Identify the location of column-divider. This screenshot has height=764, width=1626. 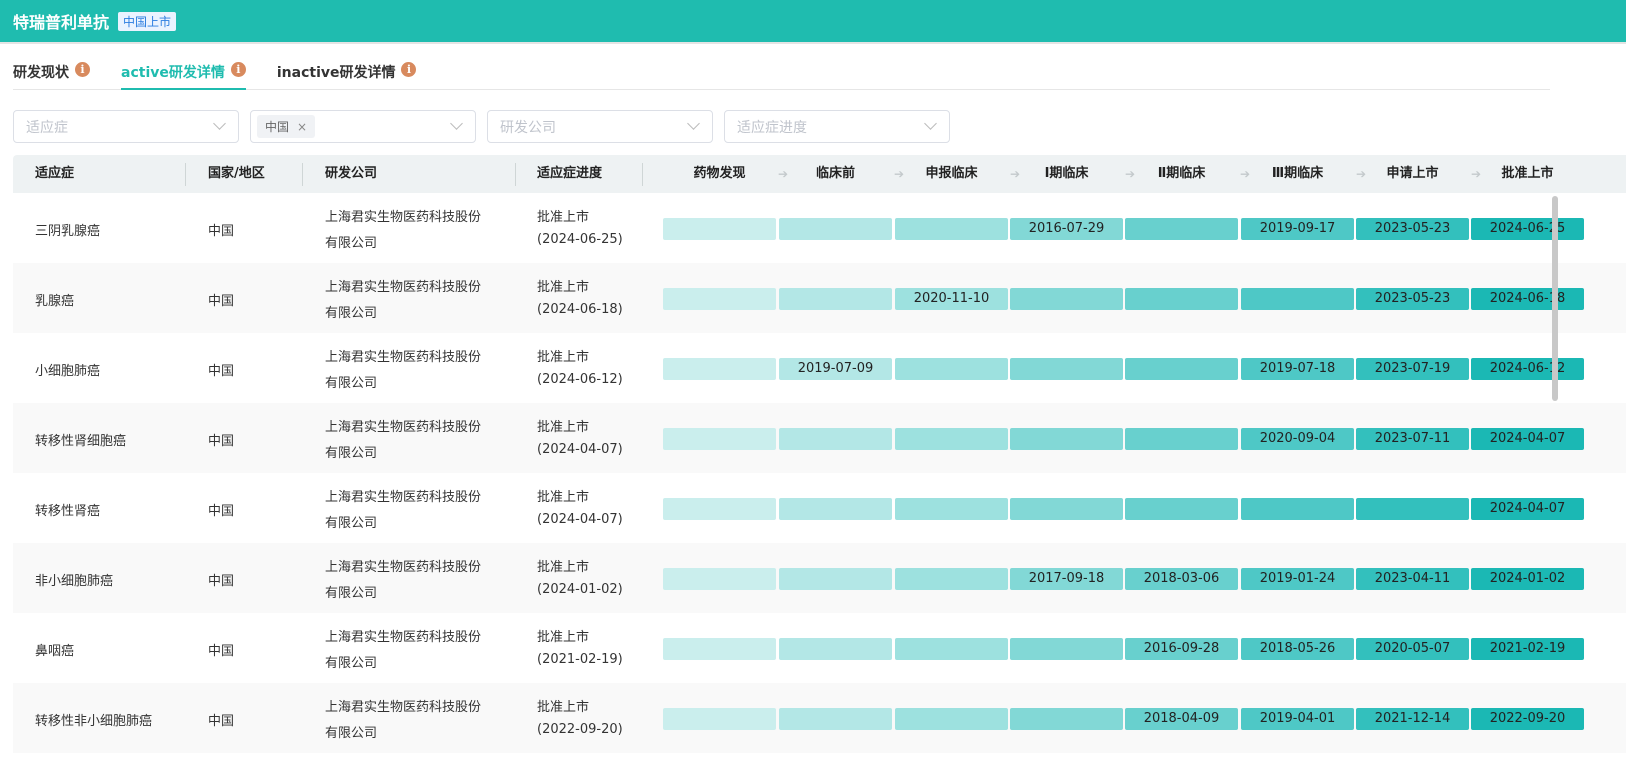
(302, 174).